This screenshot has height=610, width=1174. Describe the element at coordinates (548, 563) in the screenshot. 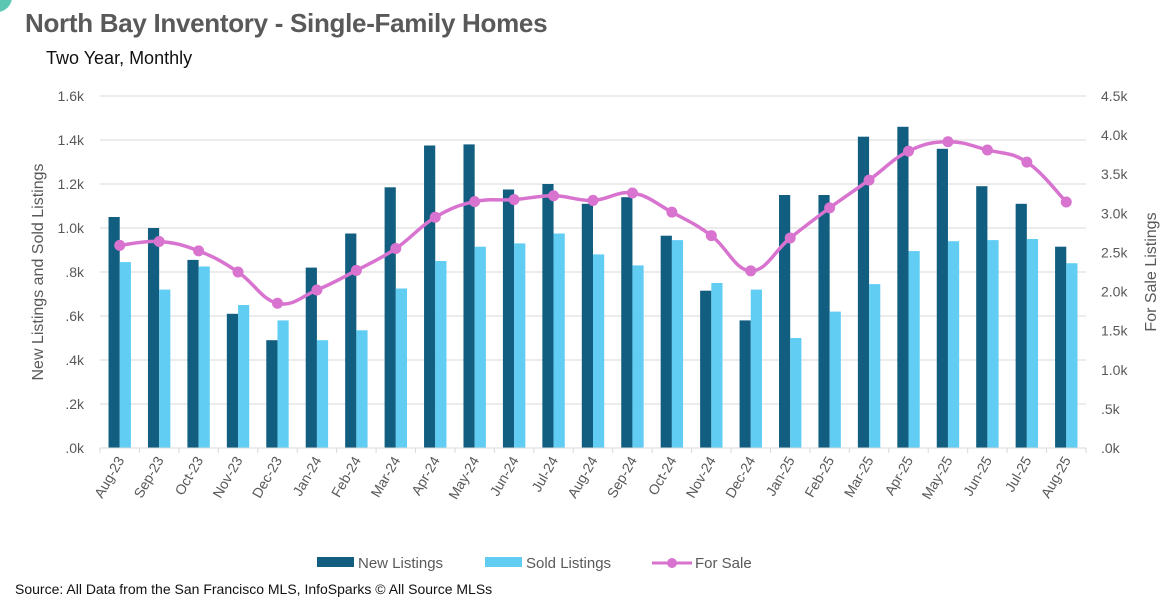

I see `legend-item-sold-listings: Sold Listings` at that location.